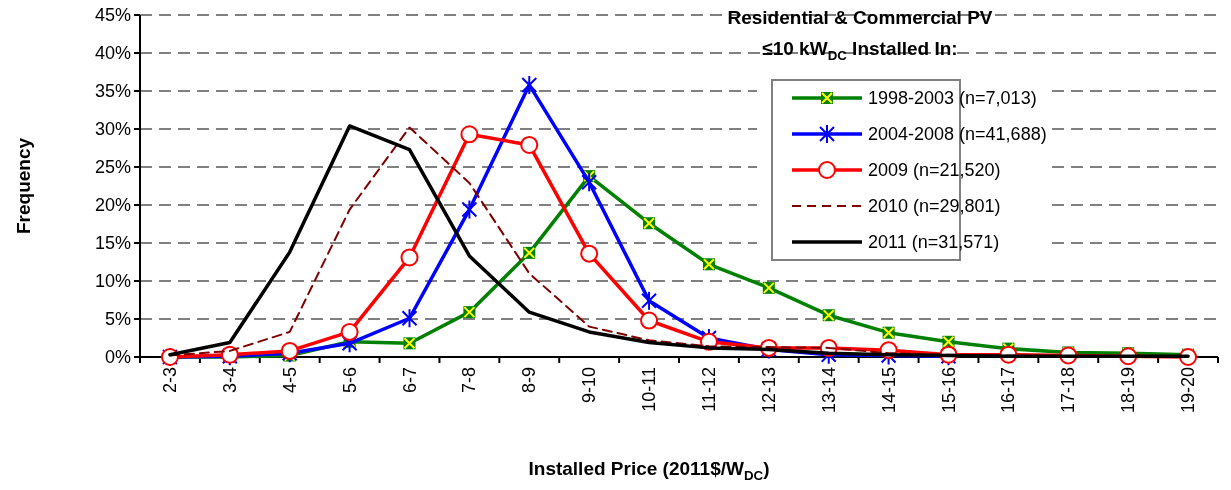 This screenshot has width=1231, height=490. I want to click on y-tick-label: 35%, so click(112, 91).